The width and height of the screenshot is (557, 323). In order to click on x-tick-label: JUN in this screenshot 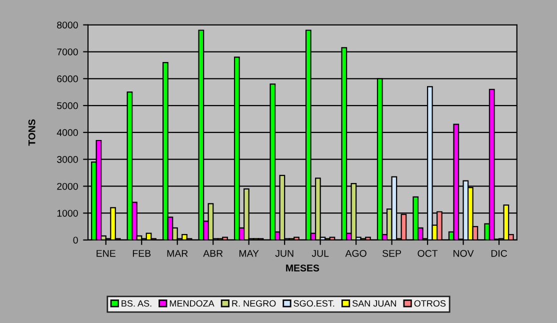, I will do `click(284, 253)`.